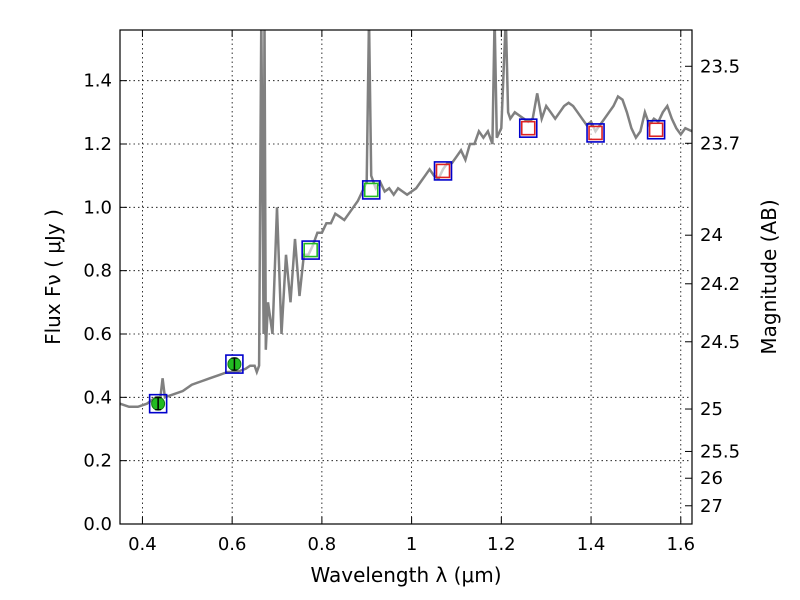 The height and width of the screenshot is (600, 800). What do you see at coordinates (53, 277) in the screenshot?
I see `y-axis-title: Flux Fν ( μJy )` at bounding box center [53, 277].